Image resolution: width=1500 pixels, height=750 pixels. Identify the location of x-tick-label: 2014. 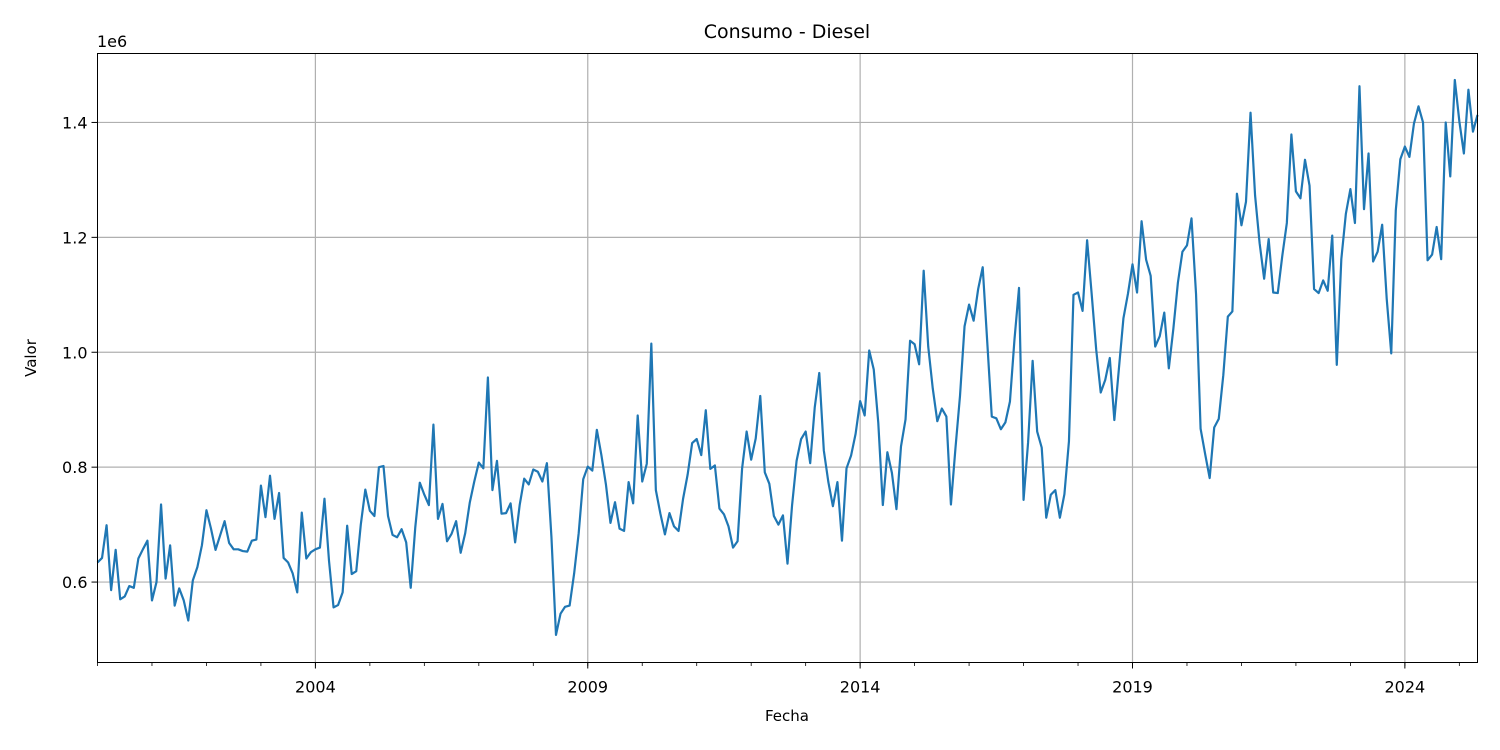
(860, 687).